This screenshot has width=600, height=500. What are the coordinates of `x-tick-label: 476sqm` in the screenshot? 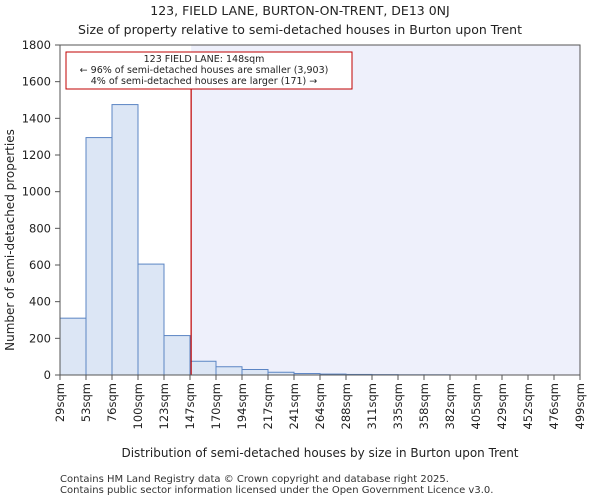 It's located at (554, 406).